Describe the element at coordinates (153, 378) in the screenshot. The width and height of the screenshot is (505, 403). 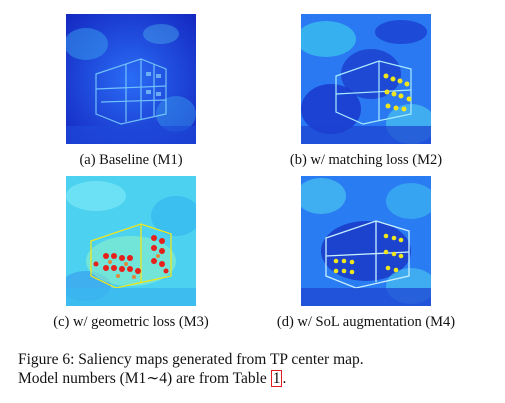
I see `caption-tilde: ∼` at that location.